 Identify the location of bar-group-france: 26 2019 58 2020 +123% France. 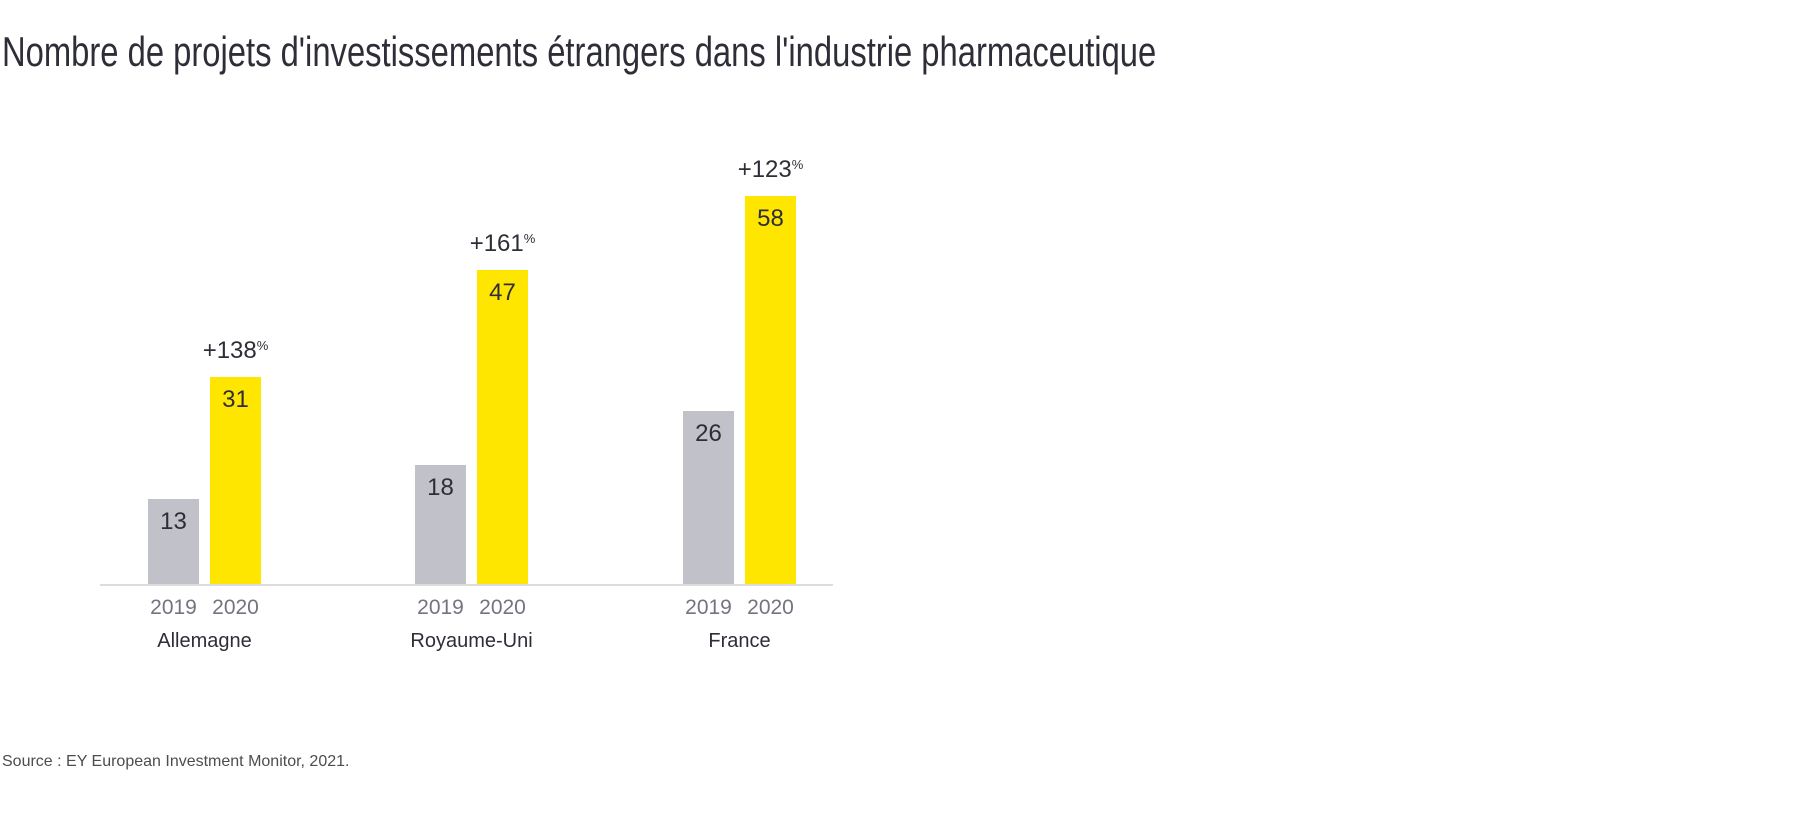
(743, 326).